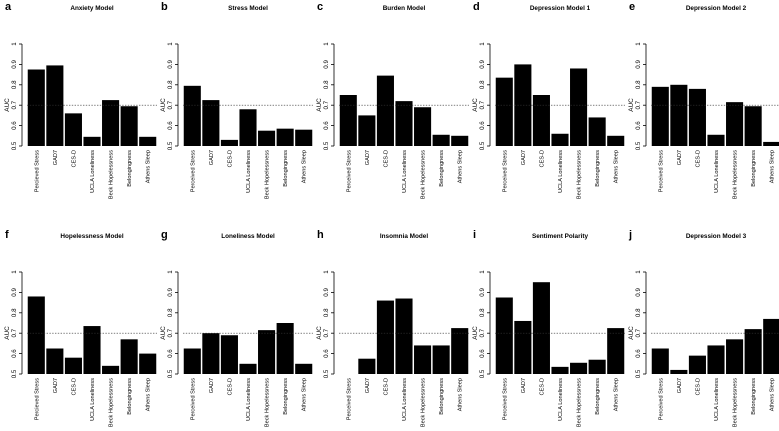 This screenshot has height=431, width=779. What do you see at coordinates (617, 394) in the screenshot?
I see `category-label: Athens Sleep` at bounding box center [617, 394].